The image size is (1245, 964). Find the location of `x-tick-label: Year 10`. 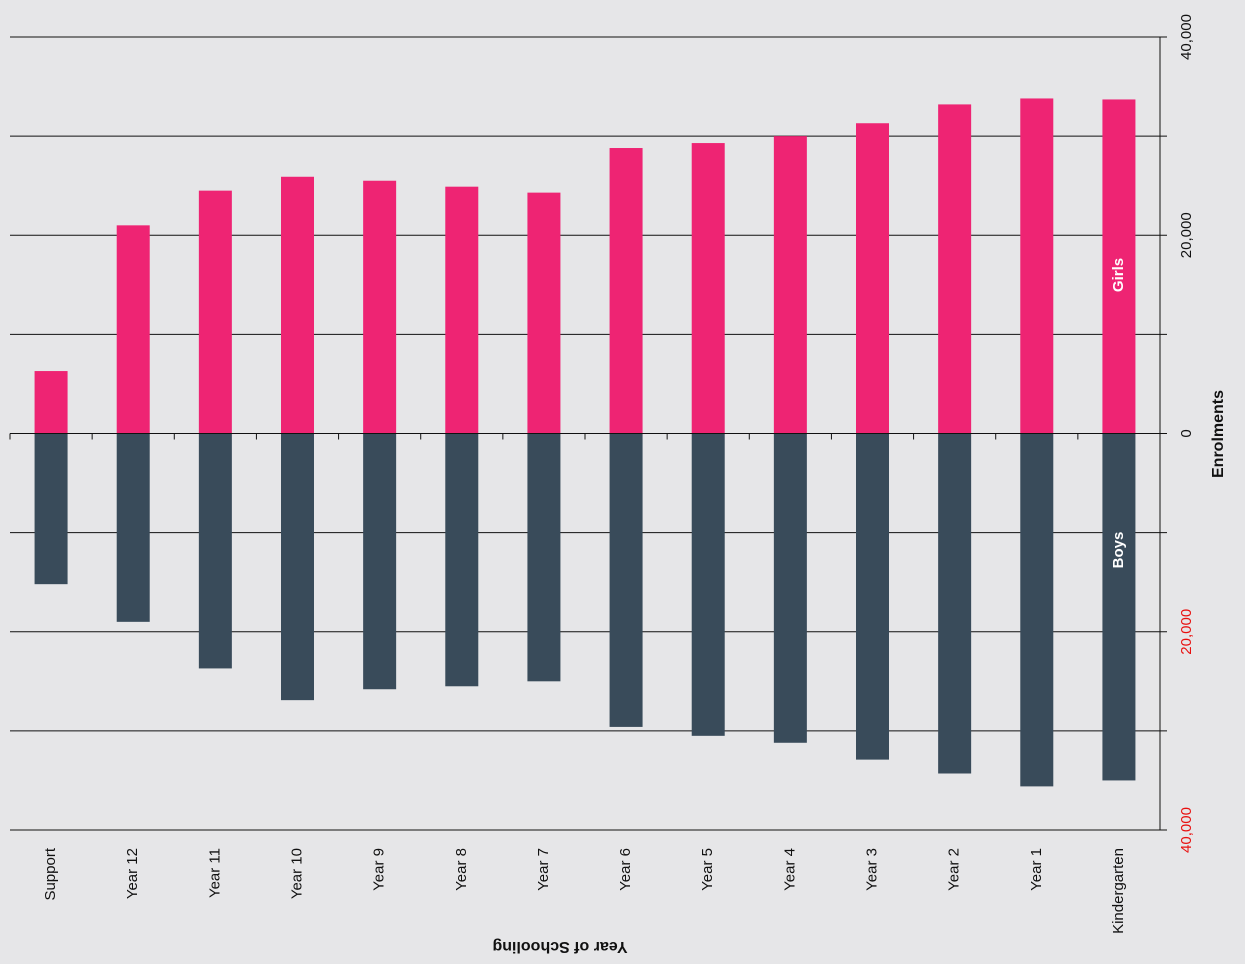

x-tick-label: Year 10 is located at coordinates (296, 873).